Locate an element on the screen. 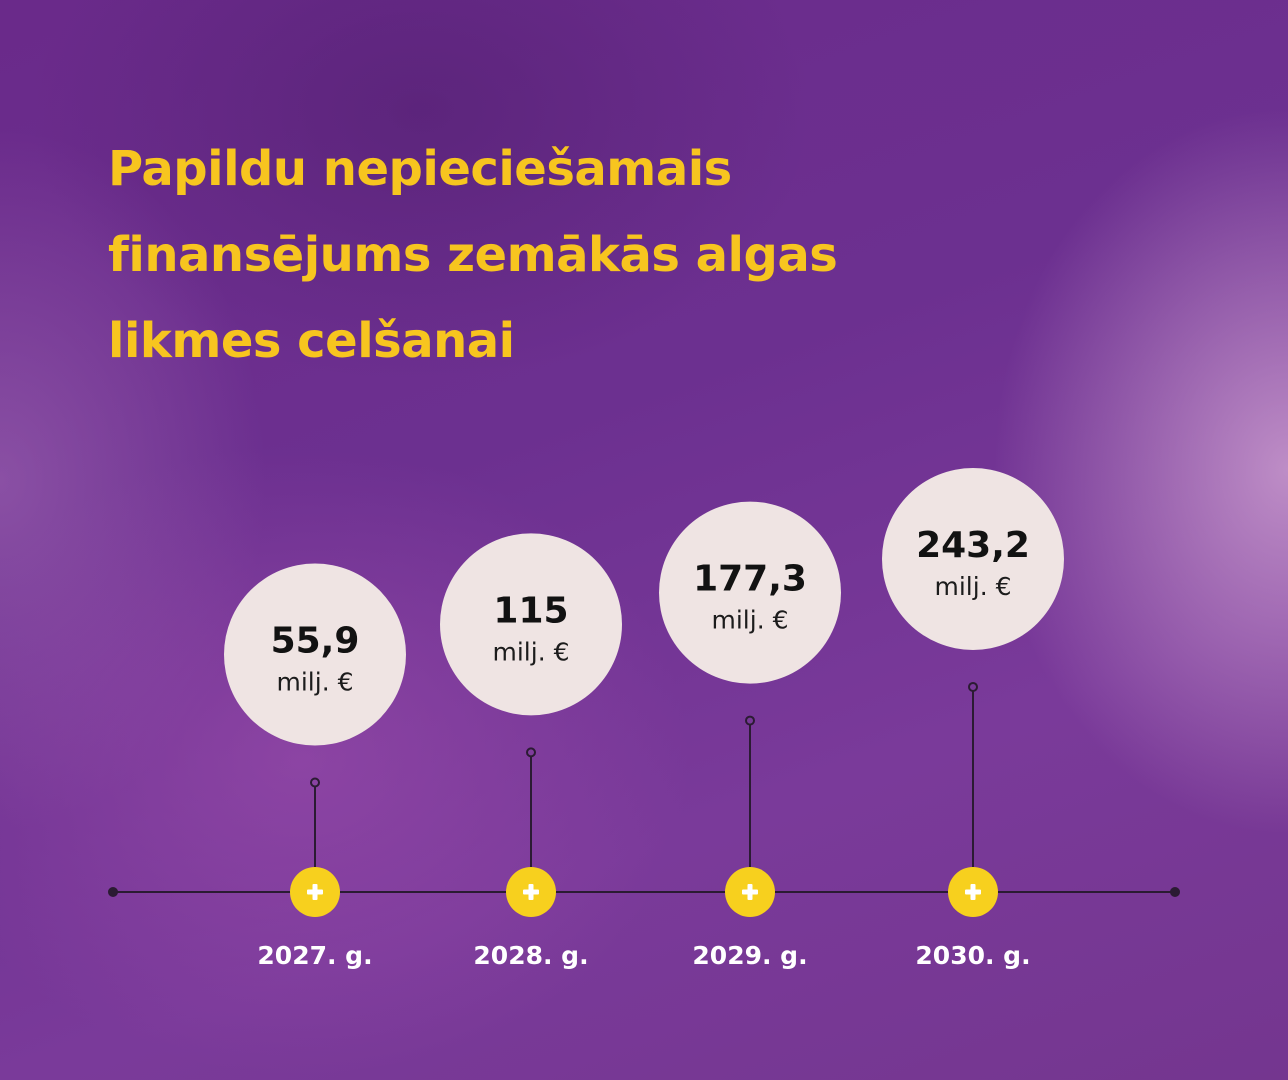 This screenshot has height=1080, width=1288. bubble-value-label: 55,9 is located at coordinates (315, 640).